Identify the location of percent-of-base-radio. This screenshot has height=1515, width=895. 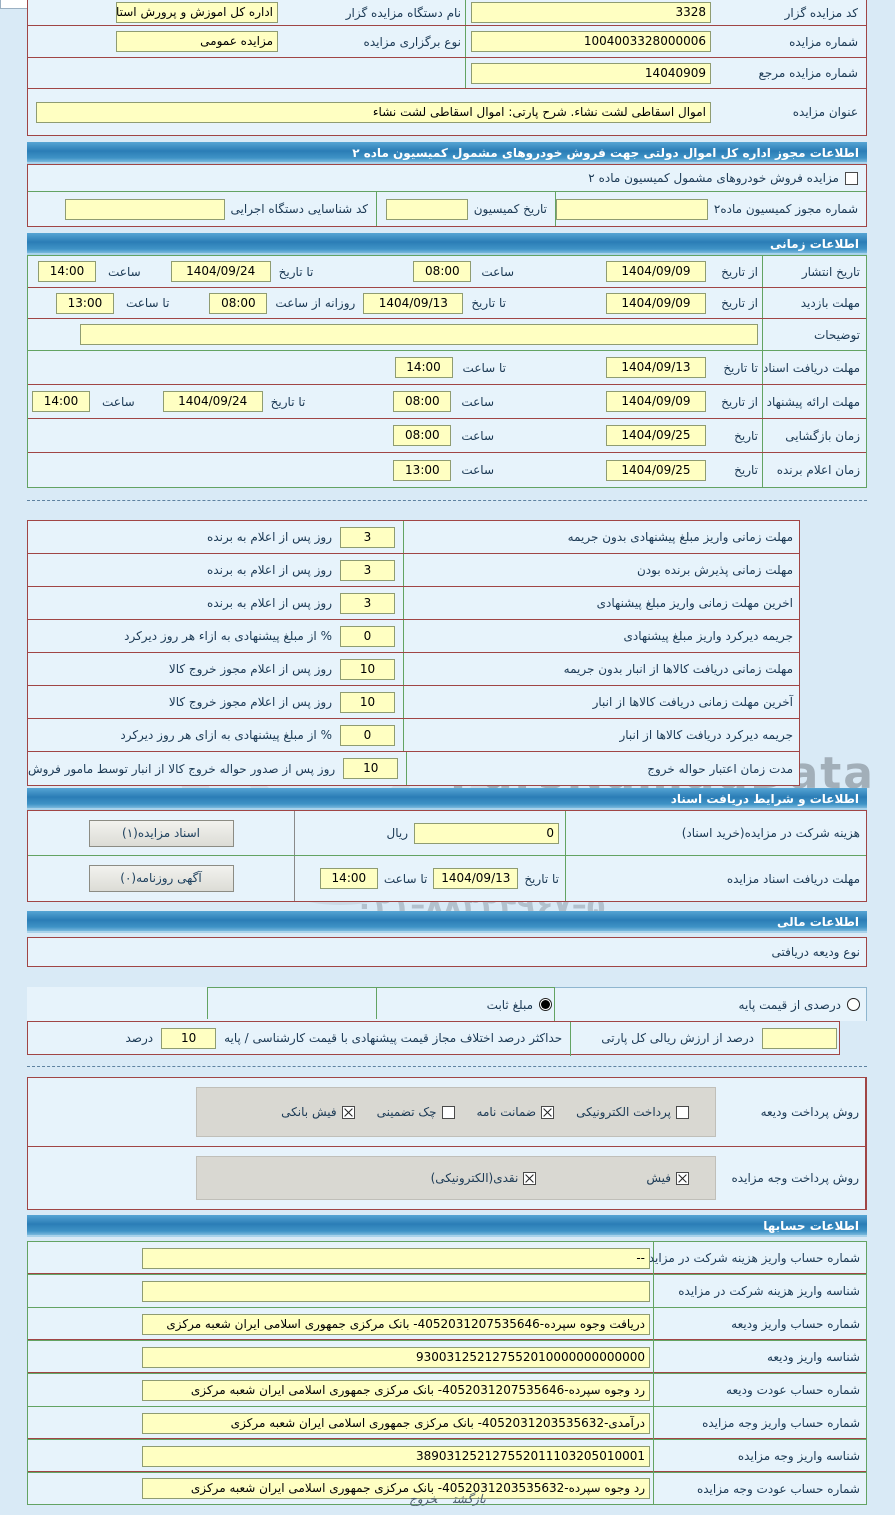
(853, 1004).